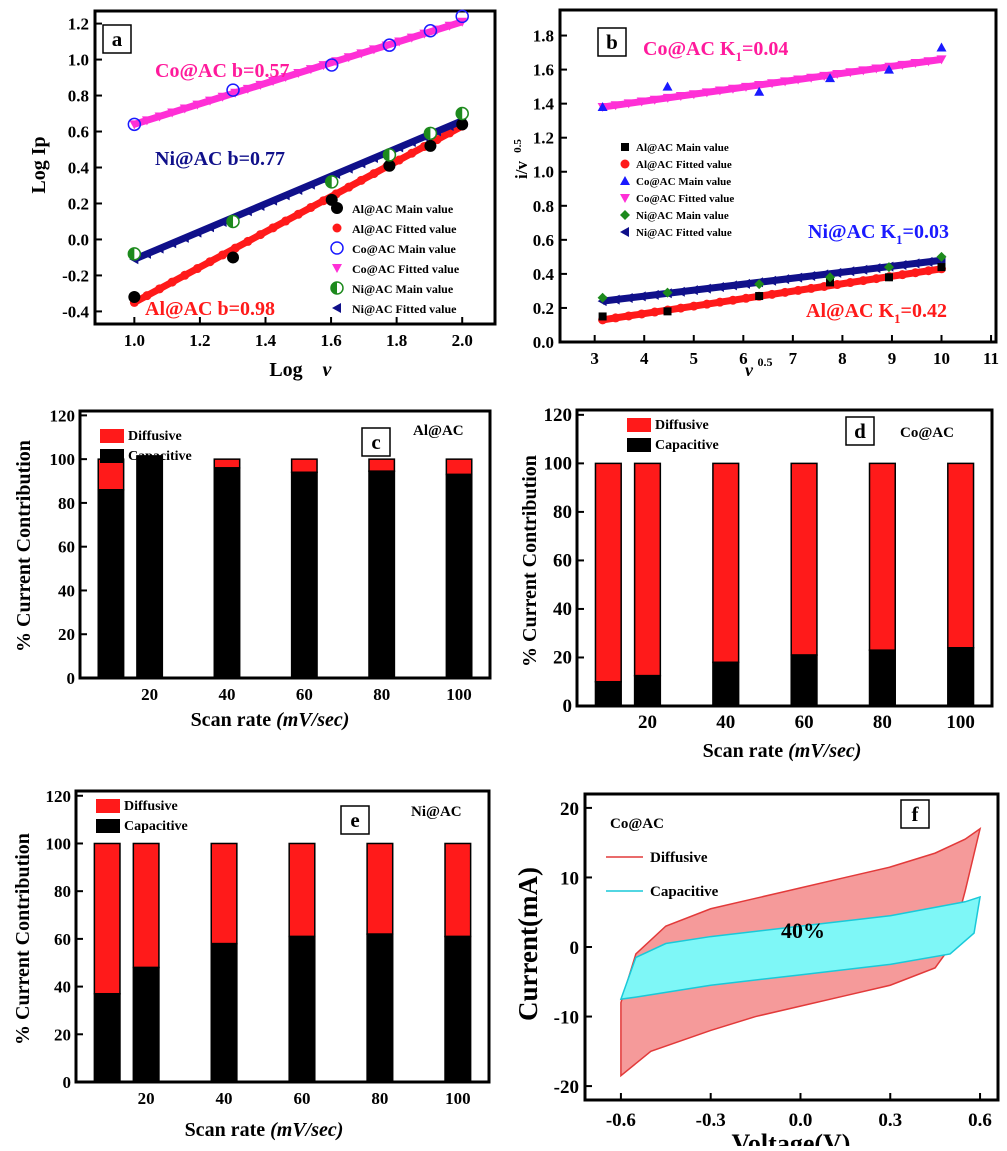 The height and width of the screenshot is (1151, 1007). Describe the element at coordinates (715, 51) in the screenshot. I see `chart-b-annotation: Co@AC K1=0.04` at that location.